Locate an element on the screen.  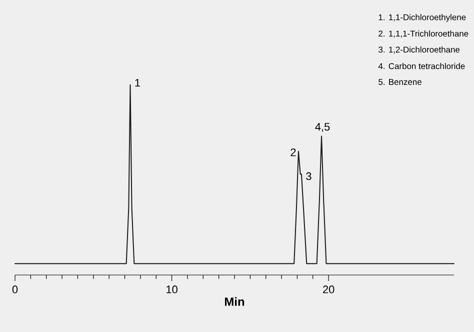
x-tick-label: 10 is located at coordinates (172, 290).